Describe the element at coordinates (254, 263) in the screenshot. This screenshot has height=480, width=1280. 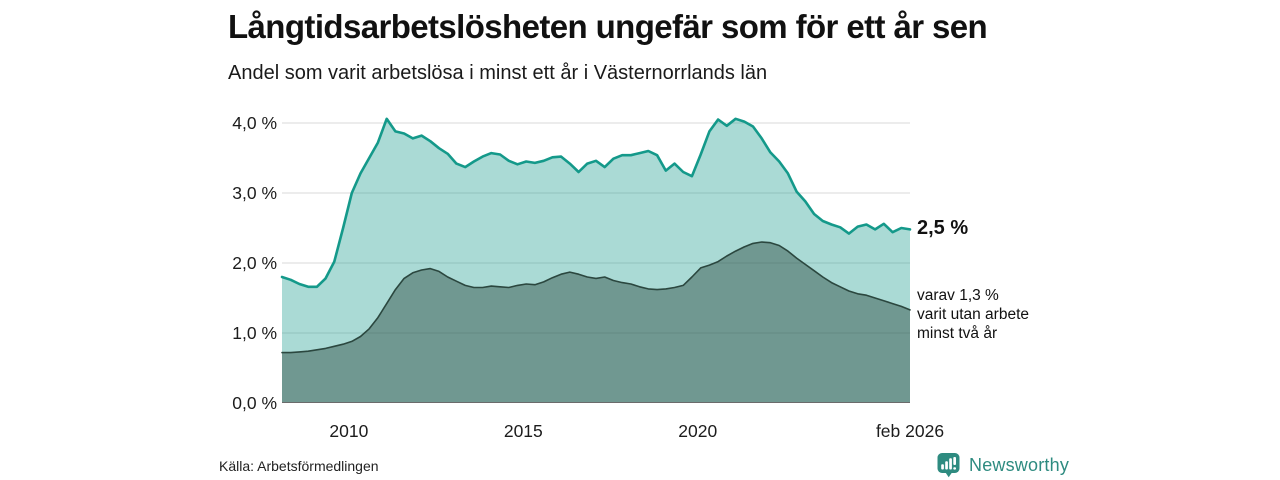
I see `y-tick-label: 2,0 %` at that location.